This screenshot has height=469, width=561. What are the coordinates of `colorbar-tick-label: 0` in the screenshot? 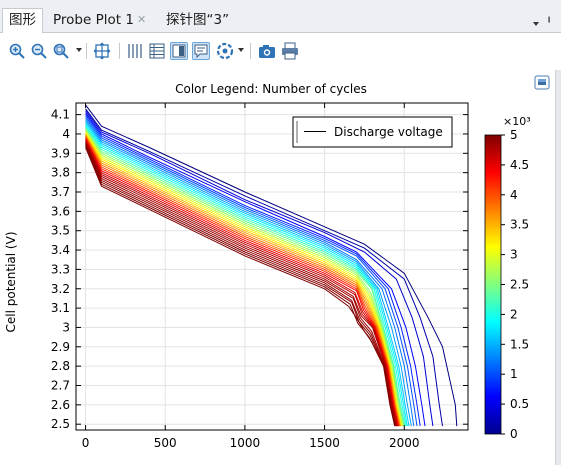 It's located at (514, 434).